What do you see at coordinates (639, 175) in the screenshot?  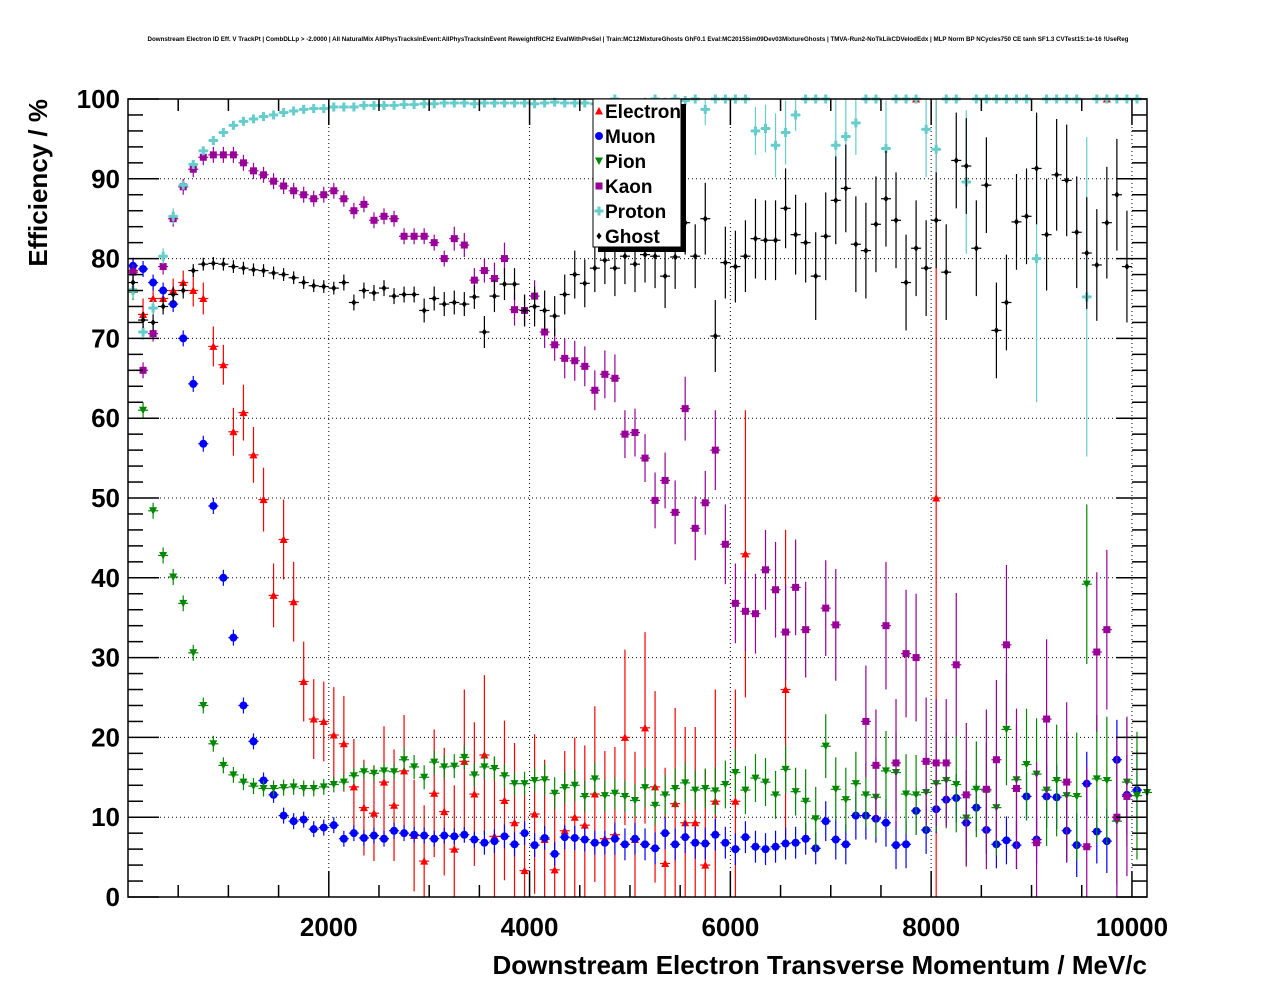 I see `legend: Electron Muon Pion Kaon Proton Ghost` at bounding box center [639, 175].